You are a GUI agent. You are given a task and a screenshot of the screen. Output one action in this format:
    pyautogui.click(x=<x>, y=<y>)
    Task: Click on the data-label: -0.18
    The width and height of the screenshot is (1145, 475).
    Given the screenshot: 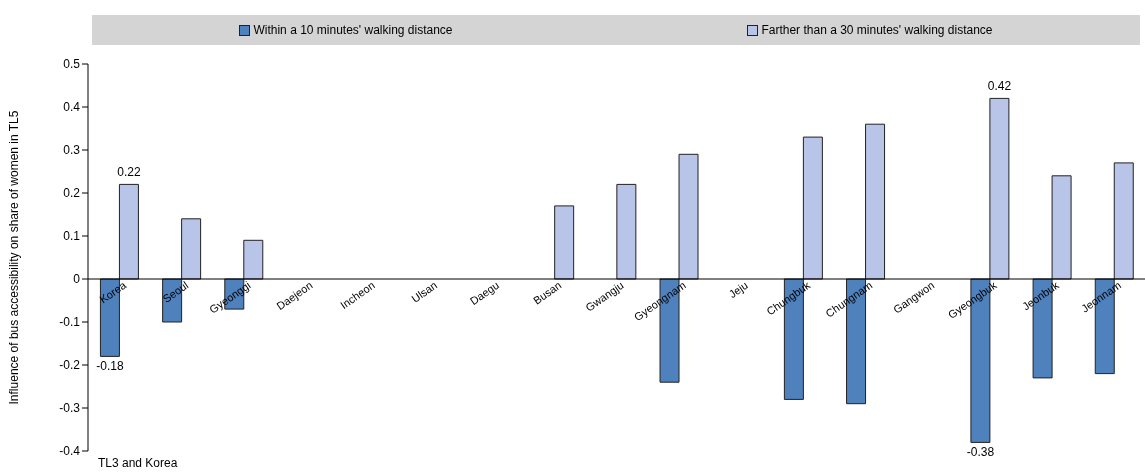 What is the action you would take?
    pyautogui.click(x=110, y=366)
    